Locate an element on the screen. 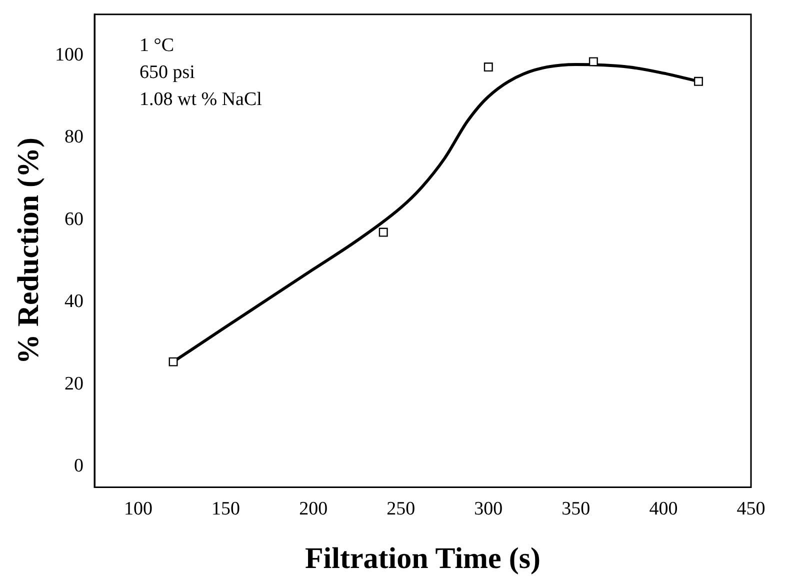  x-tick-label: 400 is located at coordinates (663, 509).